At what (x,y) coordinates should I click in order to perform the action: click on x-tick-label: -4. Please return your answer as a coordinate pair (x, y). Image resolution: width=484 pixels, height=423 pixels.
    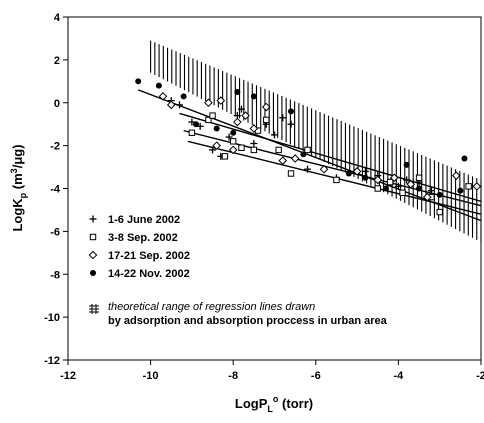
    Looking at the image, I should click on (399, 376).